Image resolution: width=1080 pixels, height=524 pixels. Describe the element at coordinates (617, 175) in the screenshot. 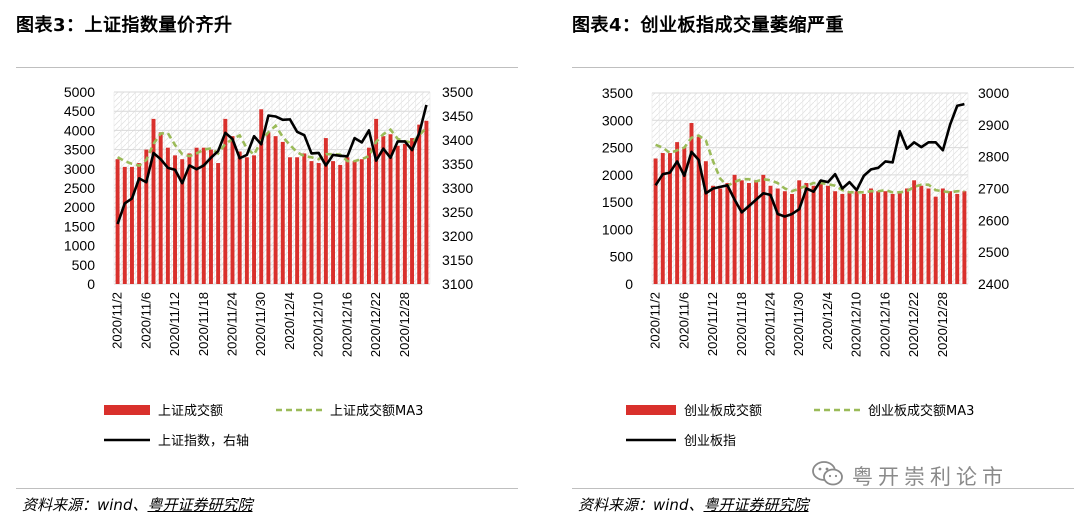

I see `y-left-tick-label: 2000` at that location.